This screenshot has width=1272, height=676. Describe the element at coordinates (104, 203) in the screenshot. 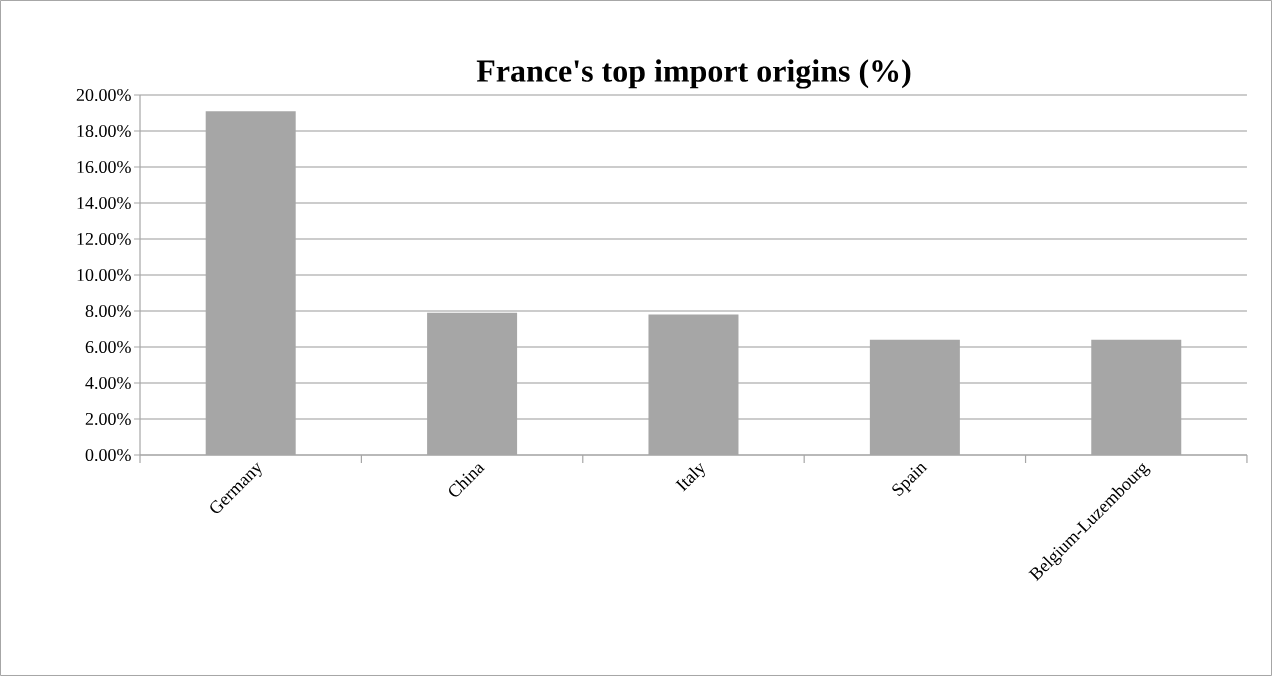

I see `y-tick-label: 14.00%` at that location.